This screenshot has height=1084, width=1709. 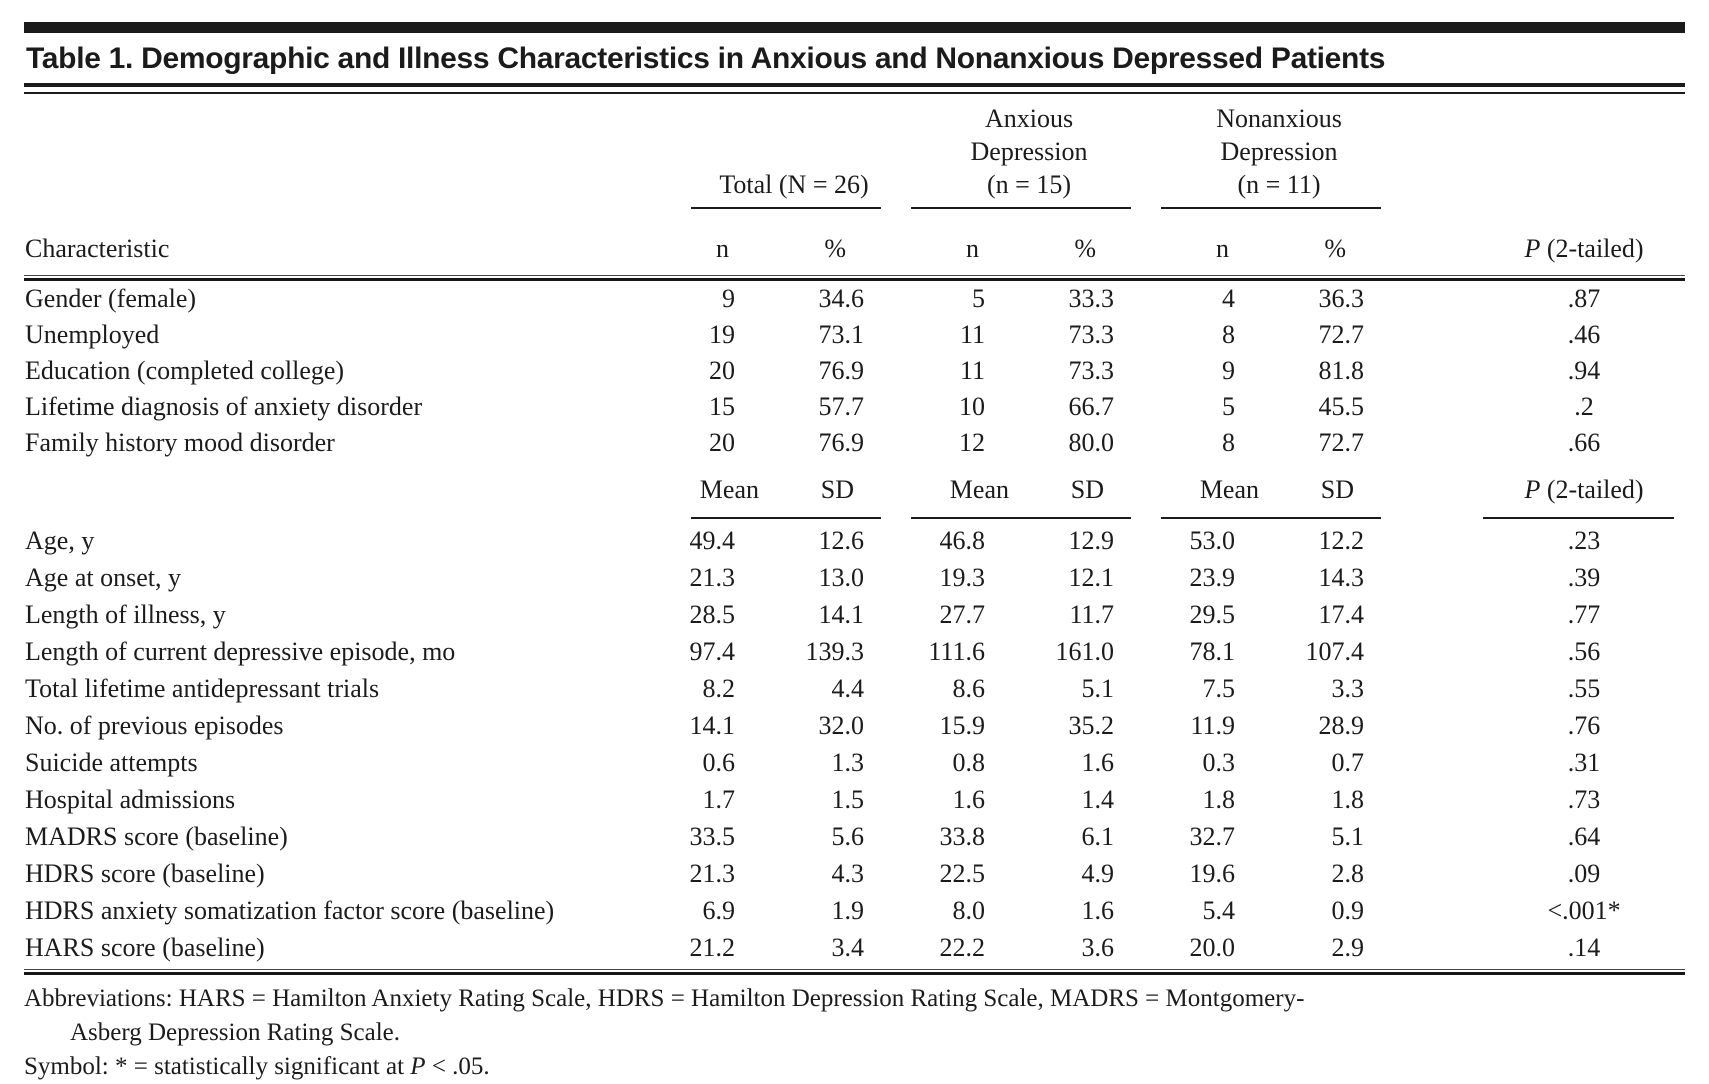 What do you see at coordinates (1348, 910) in the screenshot?
I see `cell-value: 0.9` at bounding box center [1348, 910].